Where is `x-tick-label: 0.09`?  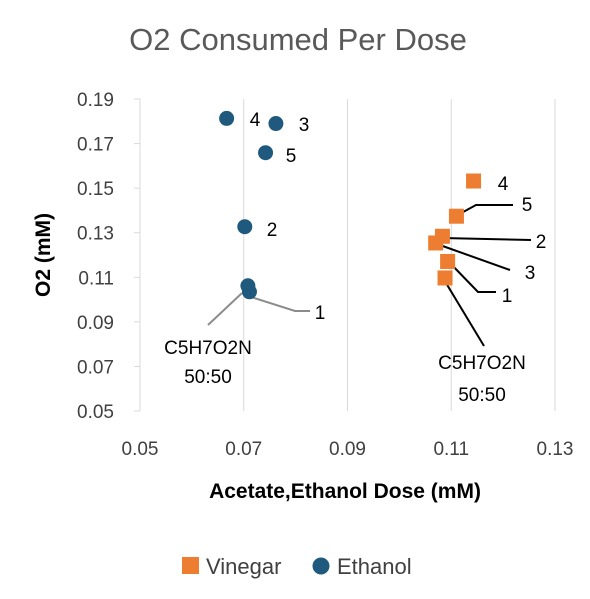 x-tick-label: 0.09 is located at coordinates (347, 449).